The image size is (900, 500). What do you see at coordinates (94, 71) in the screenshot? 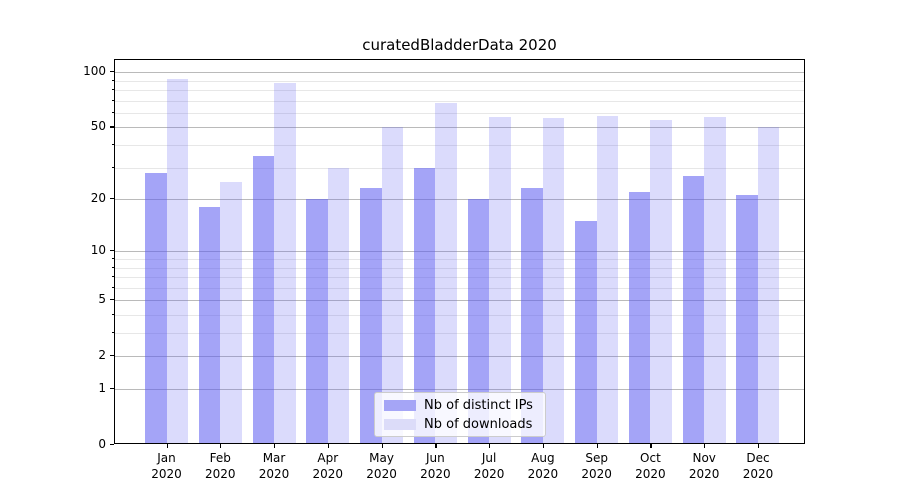
I see `y-tick-label: 100` at bounding box center [94, 71].